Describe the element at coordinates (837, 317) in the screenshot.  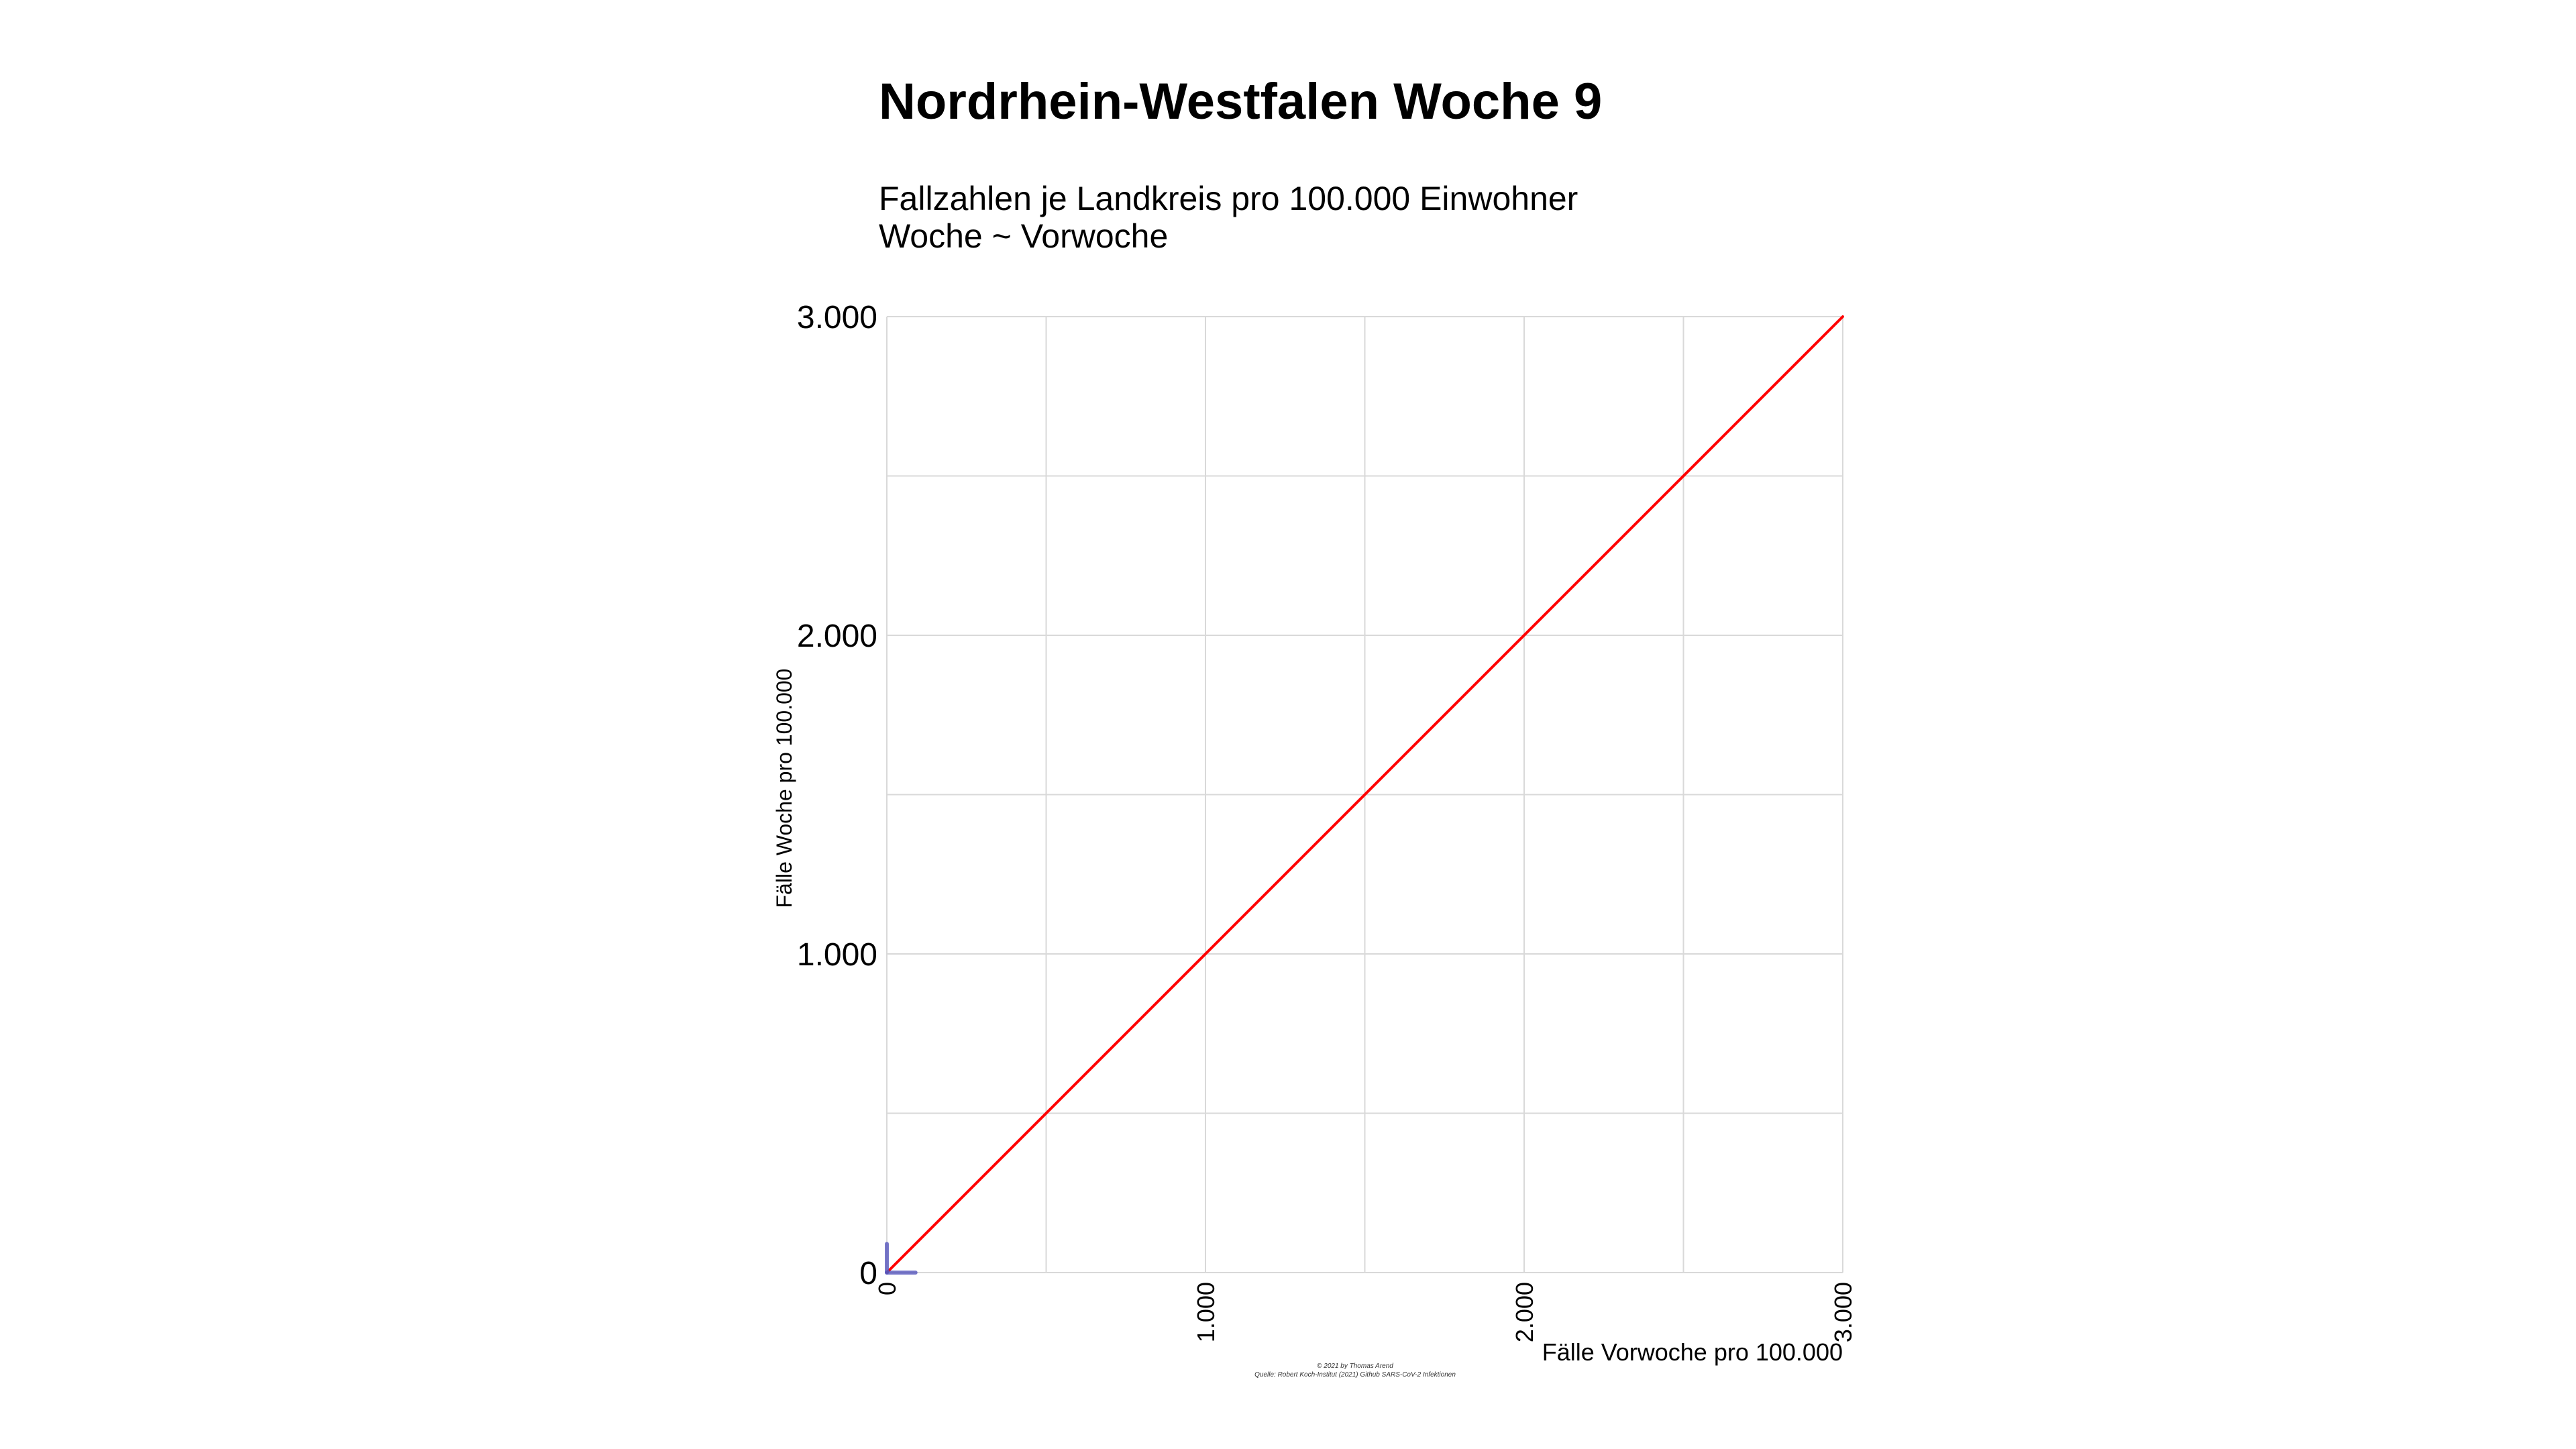
I see `y-tick-label: 3.000` at that location.